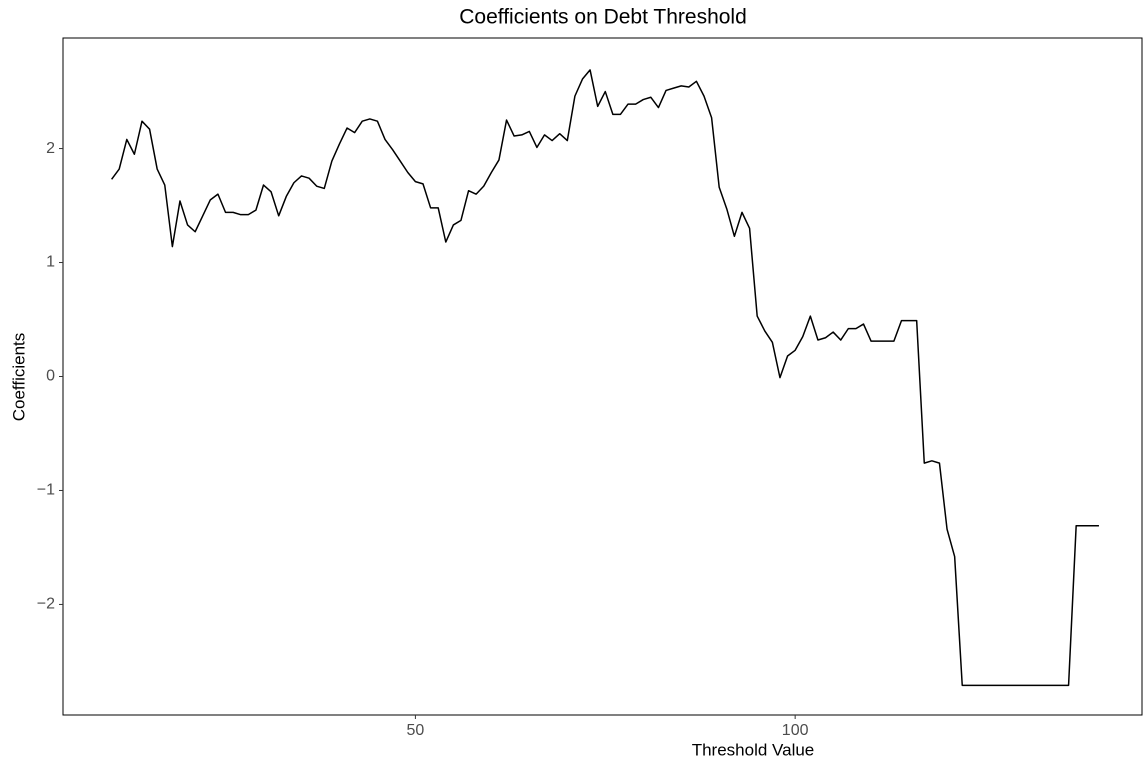 The image size is (1143, 768). Describe the element at coordinates (50, 262) in the screenshot. I see `y-tick-label: 1` at that location.